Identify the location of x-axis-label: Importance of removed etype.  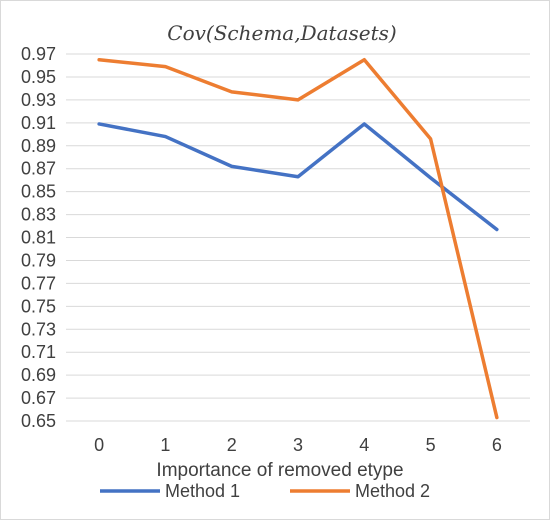
(279, 470).